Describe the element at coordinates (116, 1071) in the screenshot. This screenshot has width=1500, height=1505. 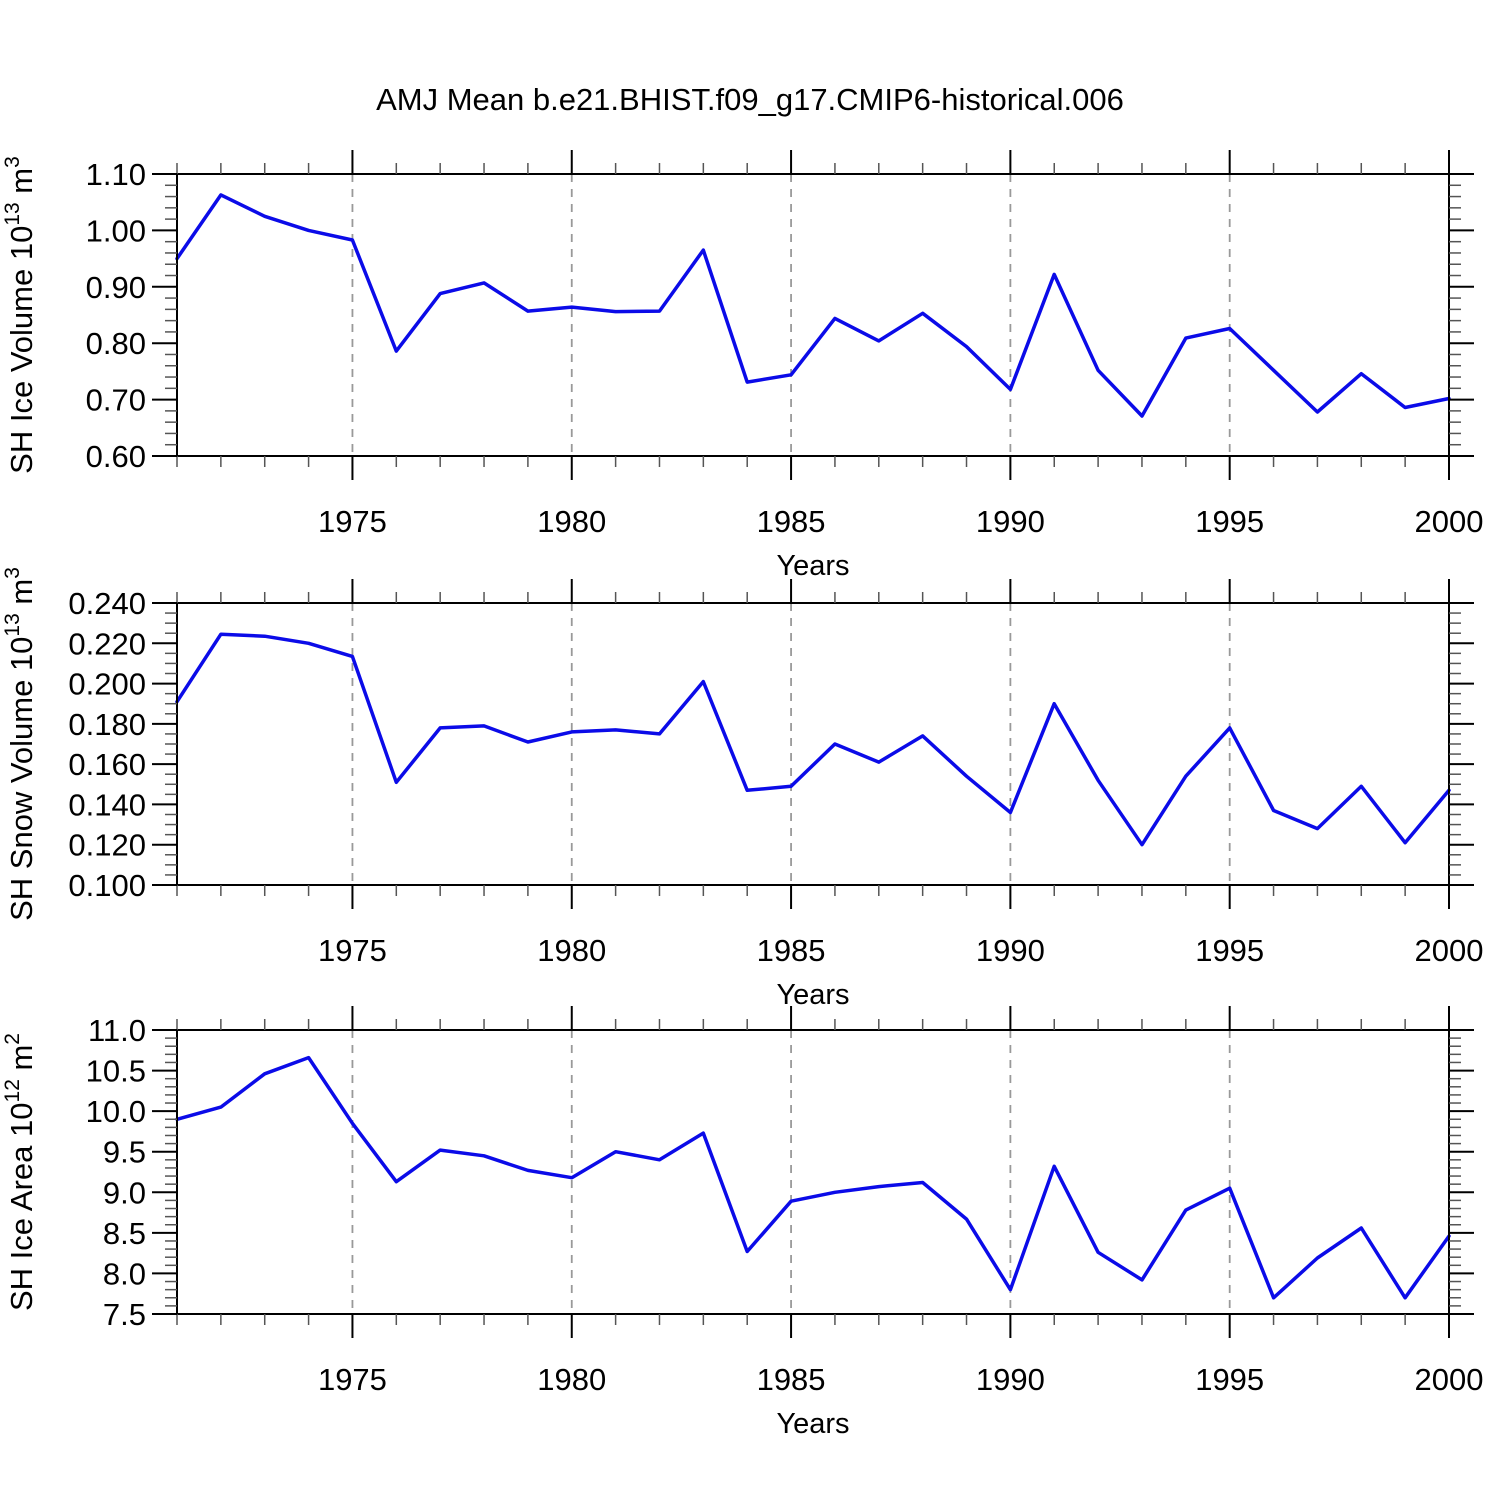
I see `y-tick-label: 10.5` at that location.